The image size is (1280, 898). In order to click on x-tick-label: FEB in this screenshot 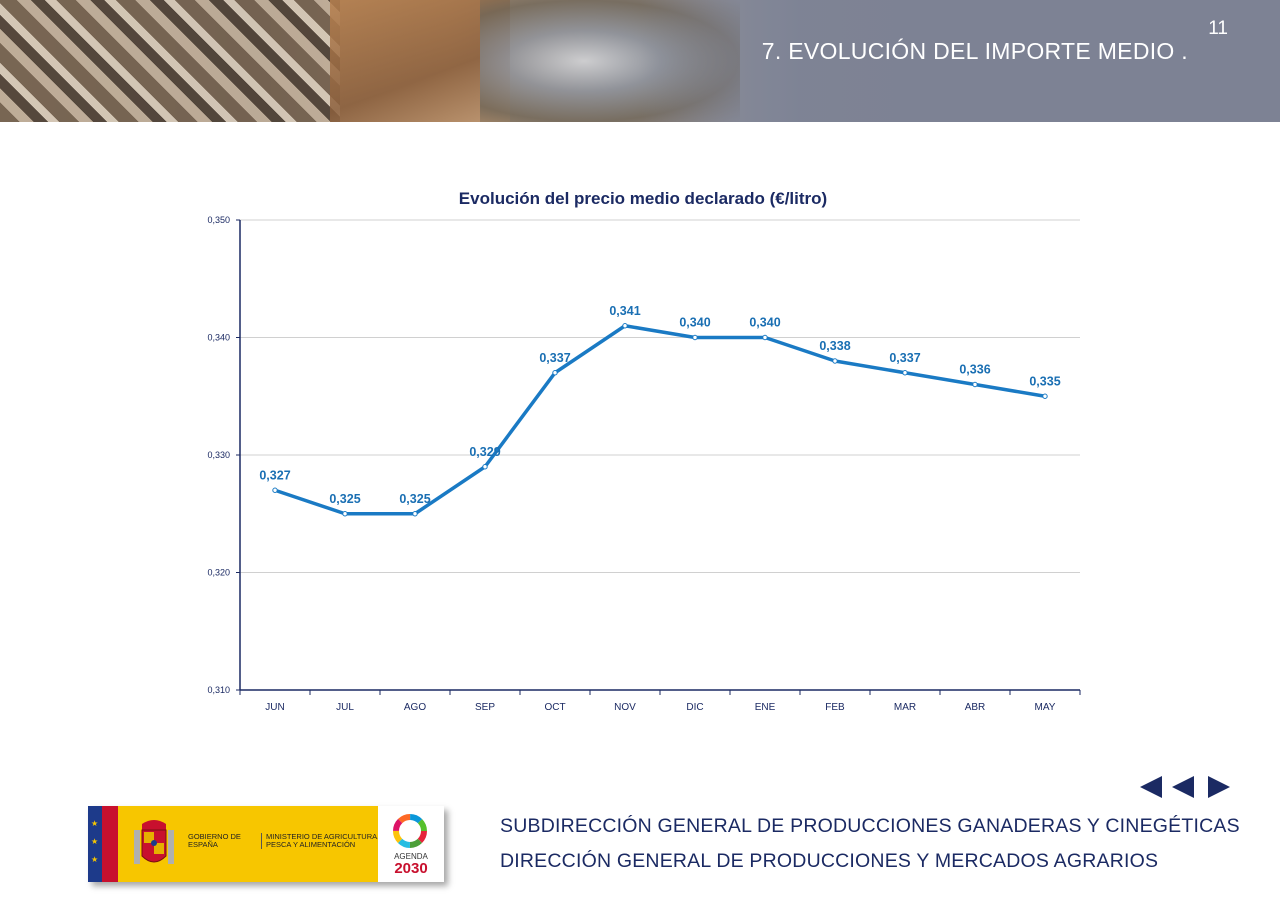, I will do `click(835, 707)`.